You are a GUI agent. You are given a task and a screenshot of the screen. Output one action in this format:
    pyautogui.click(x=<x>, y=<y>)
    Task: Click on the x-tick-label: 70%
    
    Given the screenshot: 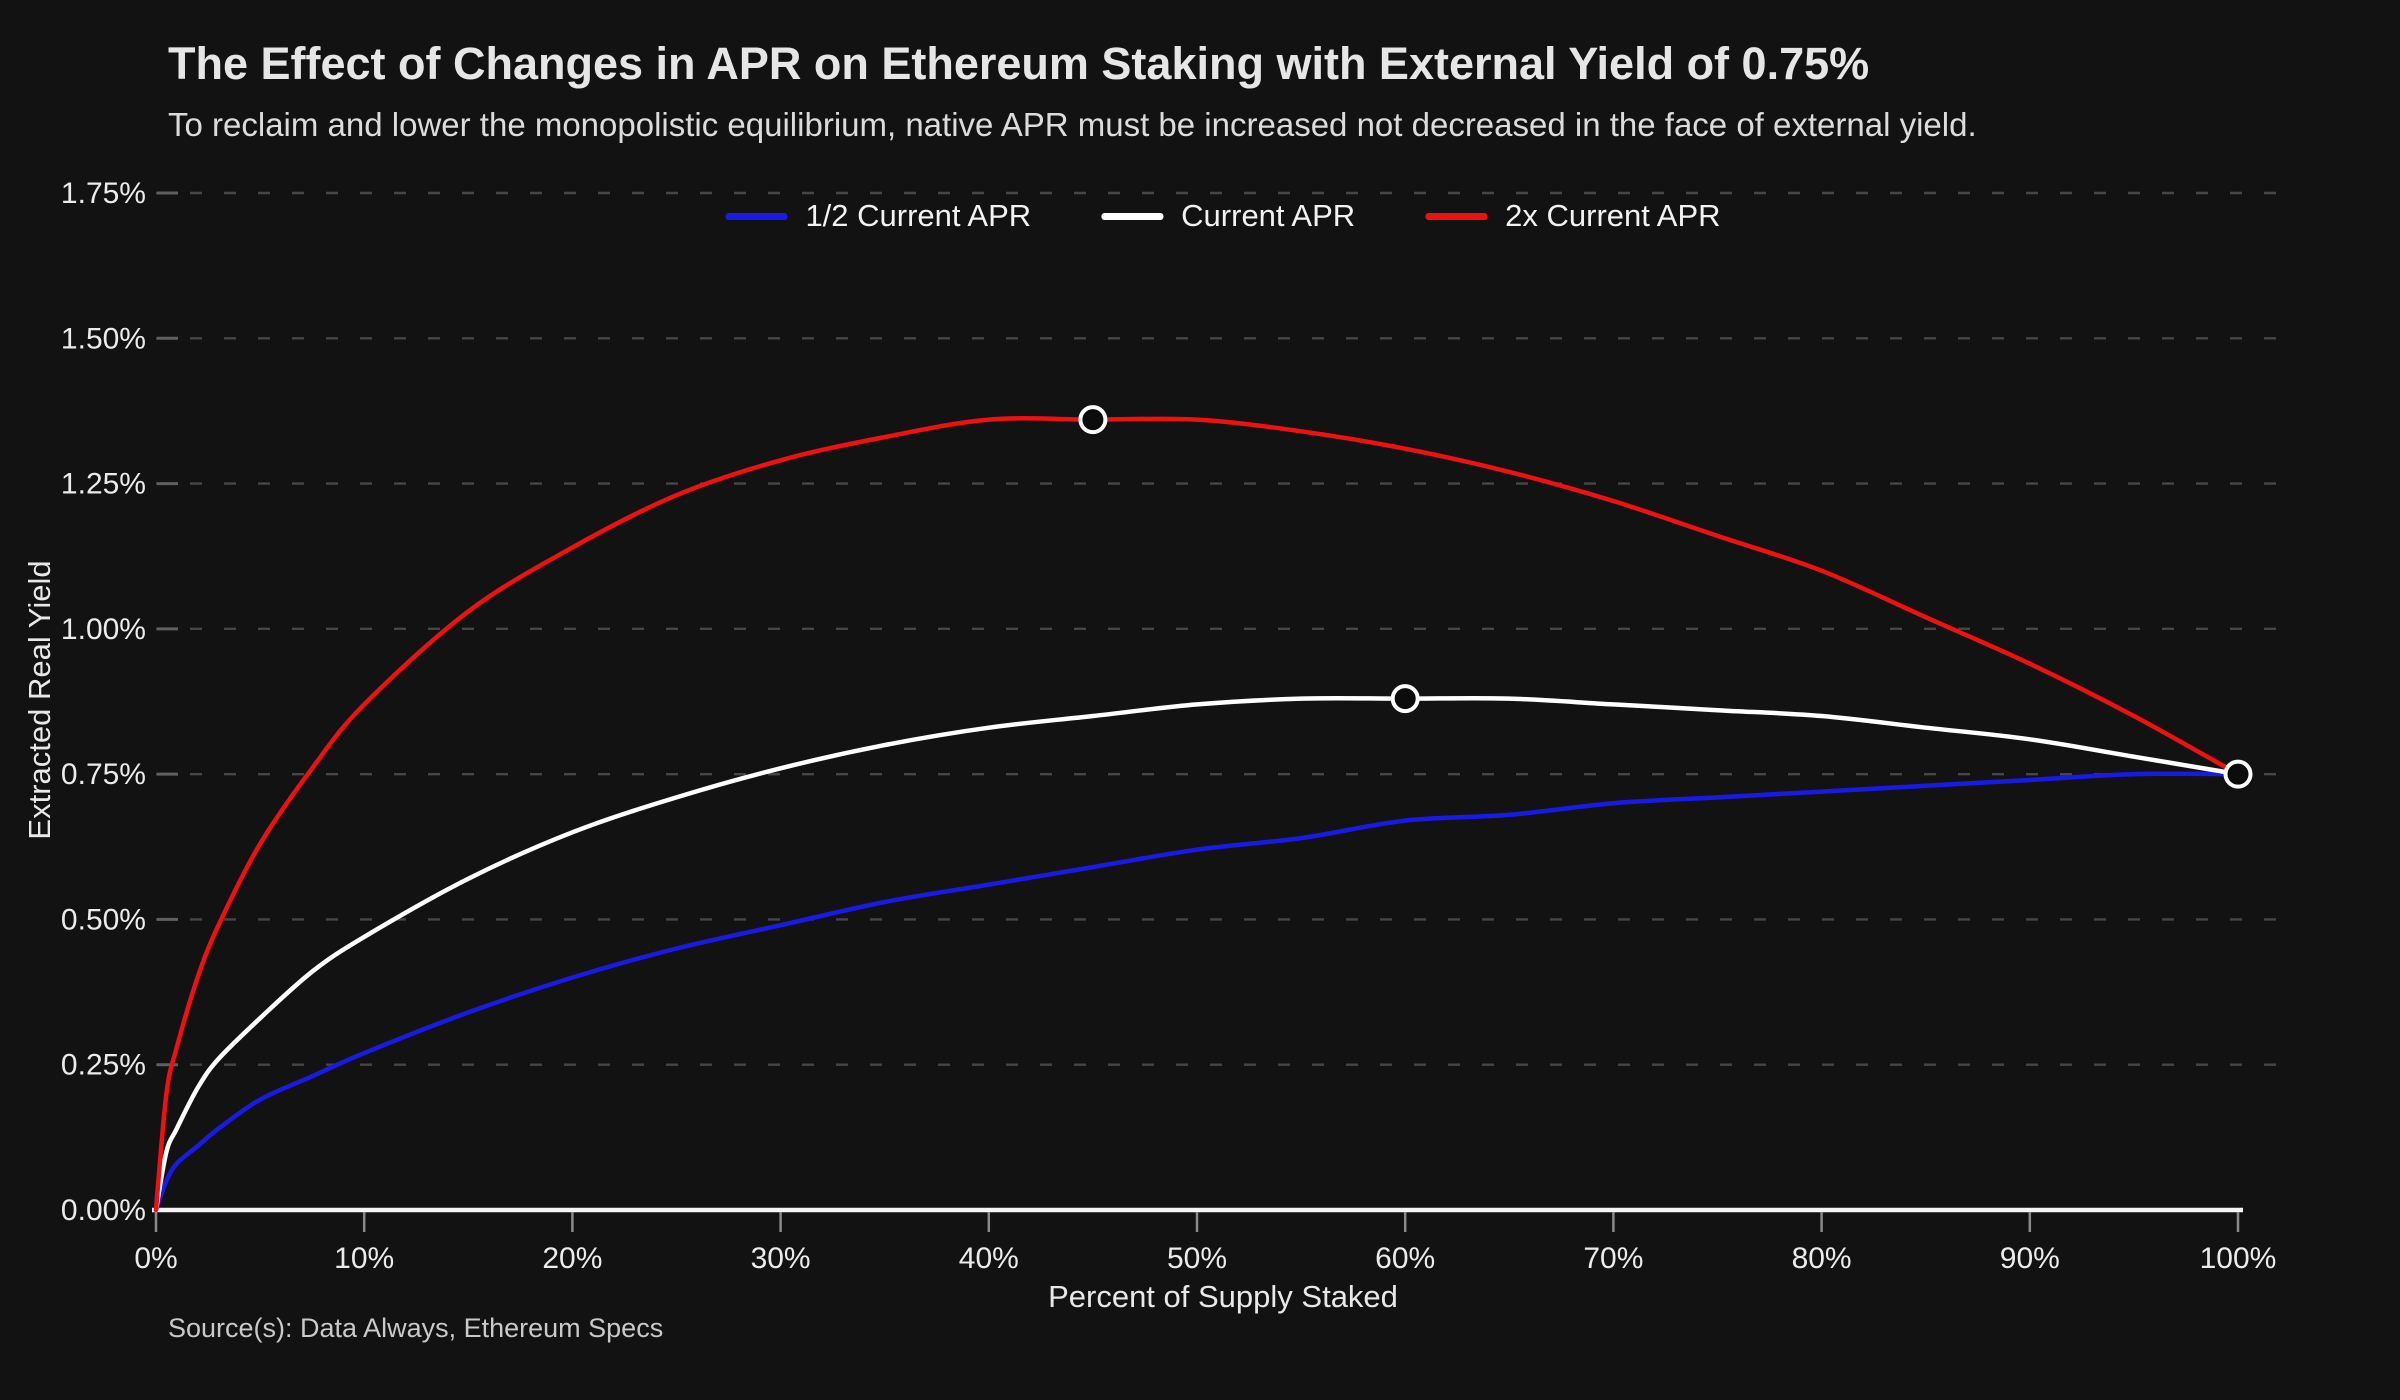 What is the action you would take?
    pyautogui.click(x=1613, y=1258)
    